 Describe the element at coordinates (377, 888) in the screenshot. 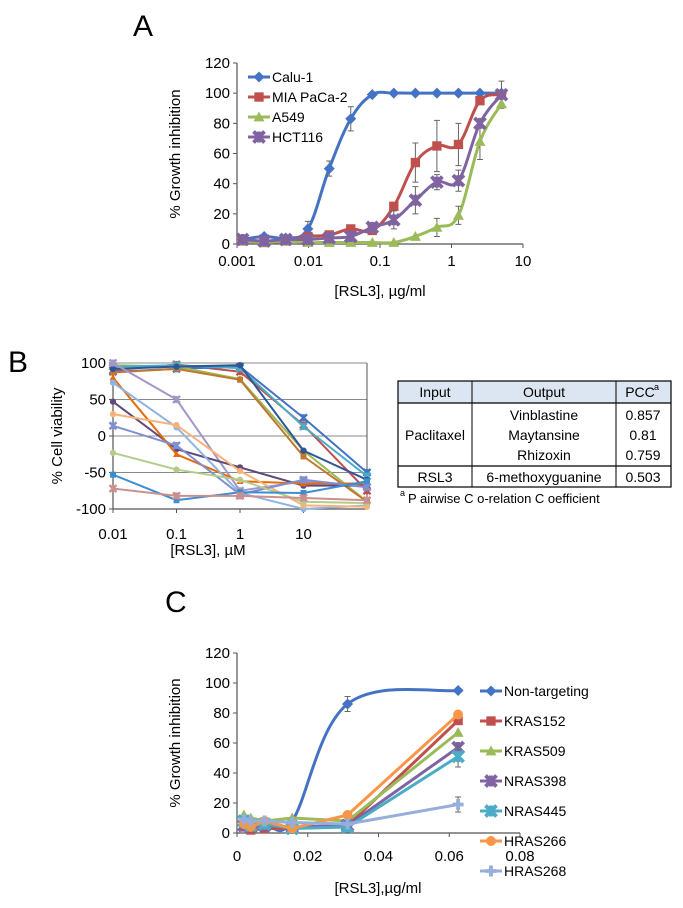

I see `x-axis-label-c: [RSL3],µg/ml` at that location.